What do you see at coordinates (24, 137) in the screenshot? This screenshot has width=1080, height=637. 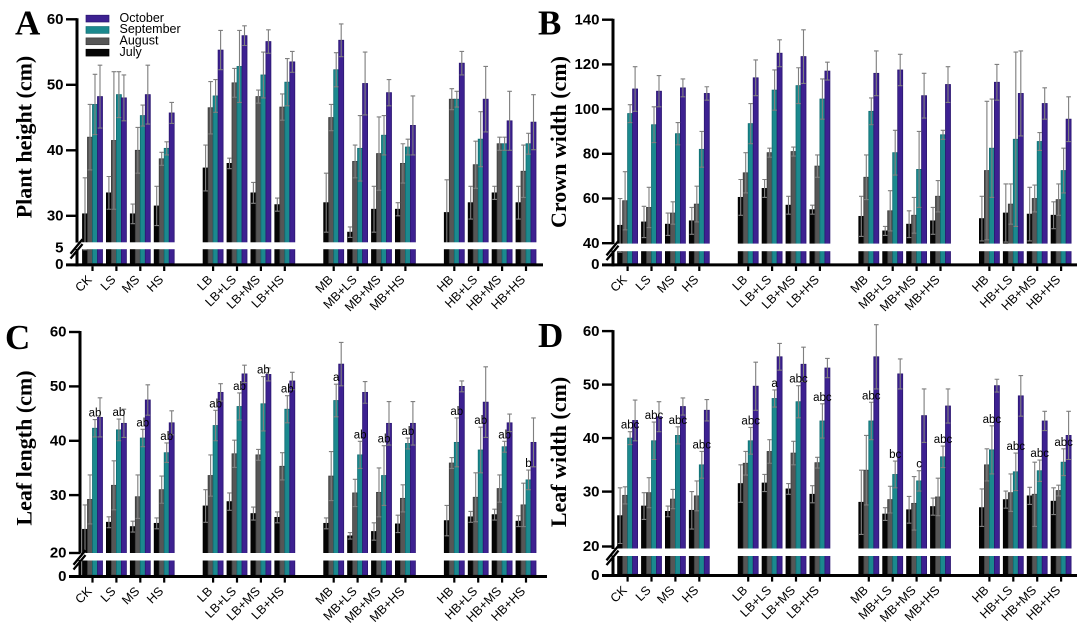 I see `svg-text: Plant height (cm)` at bounding box center [24, 137].